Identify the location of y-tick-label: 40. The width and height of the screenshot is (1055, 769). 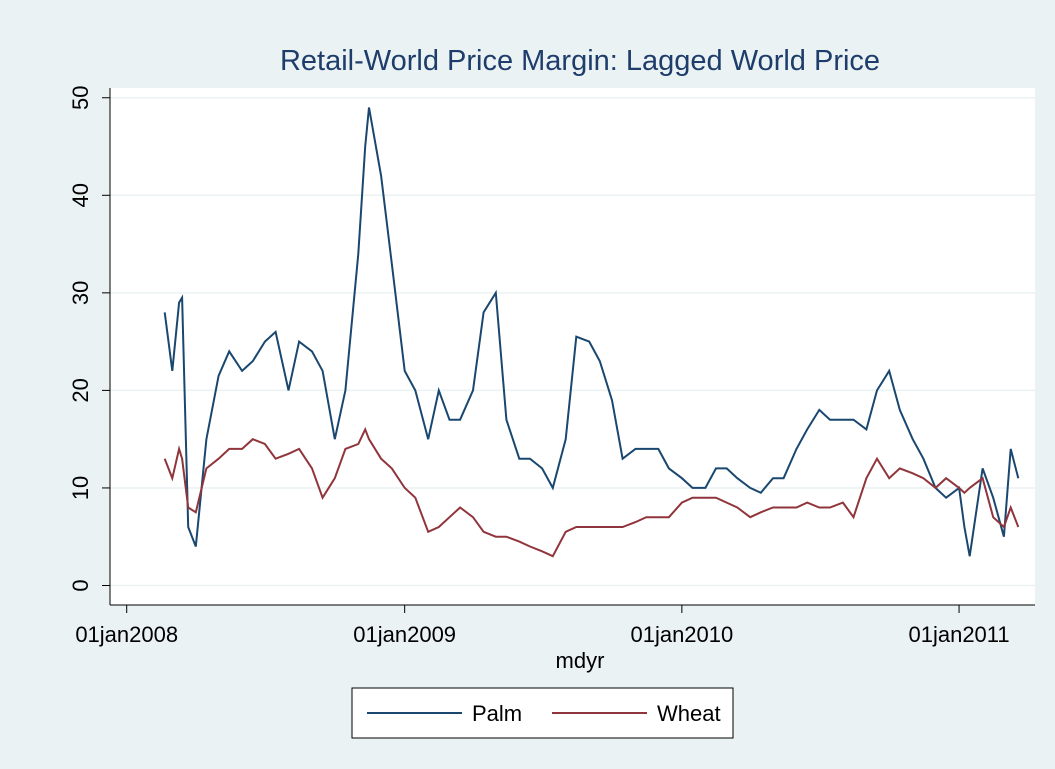
(80, 195).